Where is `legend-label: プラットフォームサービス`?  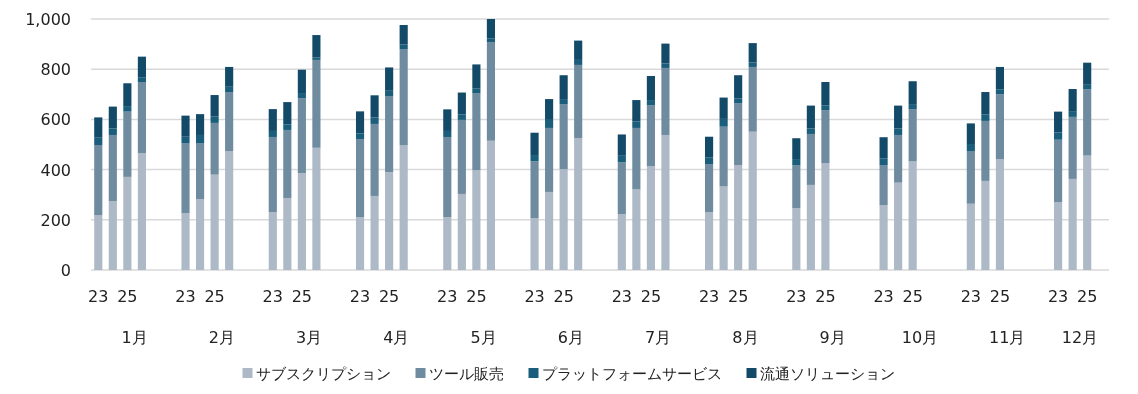
legend-label: プラットフォームサービス is located at coordinates (631, 374).